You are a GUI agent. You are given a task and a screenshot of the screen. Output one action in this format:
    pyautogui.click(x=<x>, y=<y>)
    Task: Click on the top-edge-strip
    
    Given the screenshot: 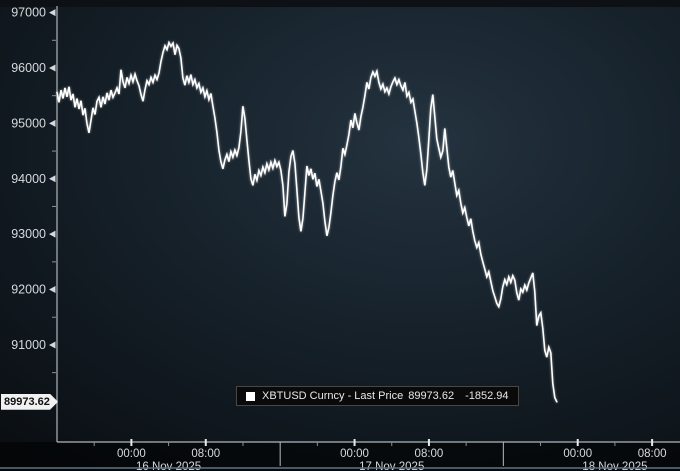 What is the action you would take?
    pyautogui.click(x=340, y=3)
    